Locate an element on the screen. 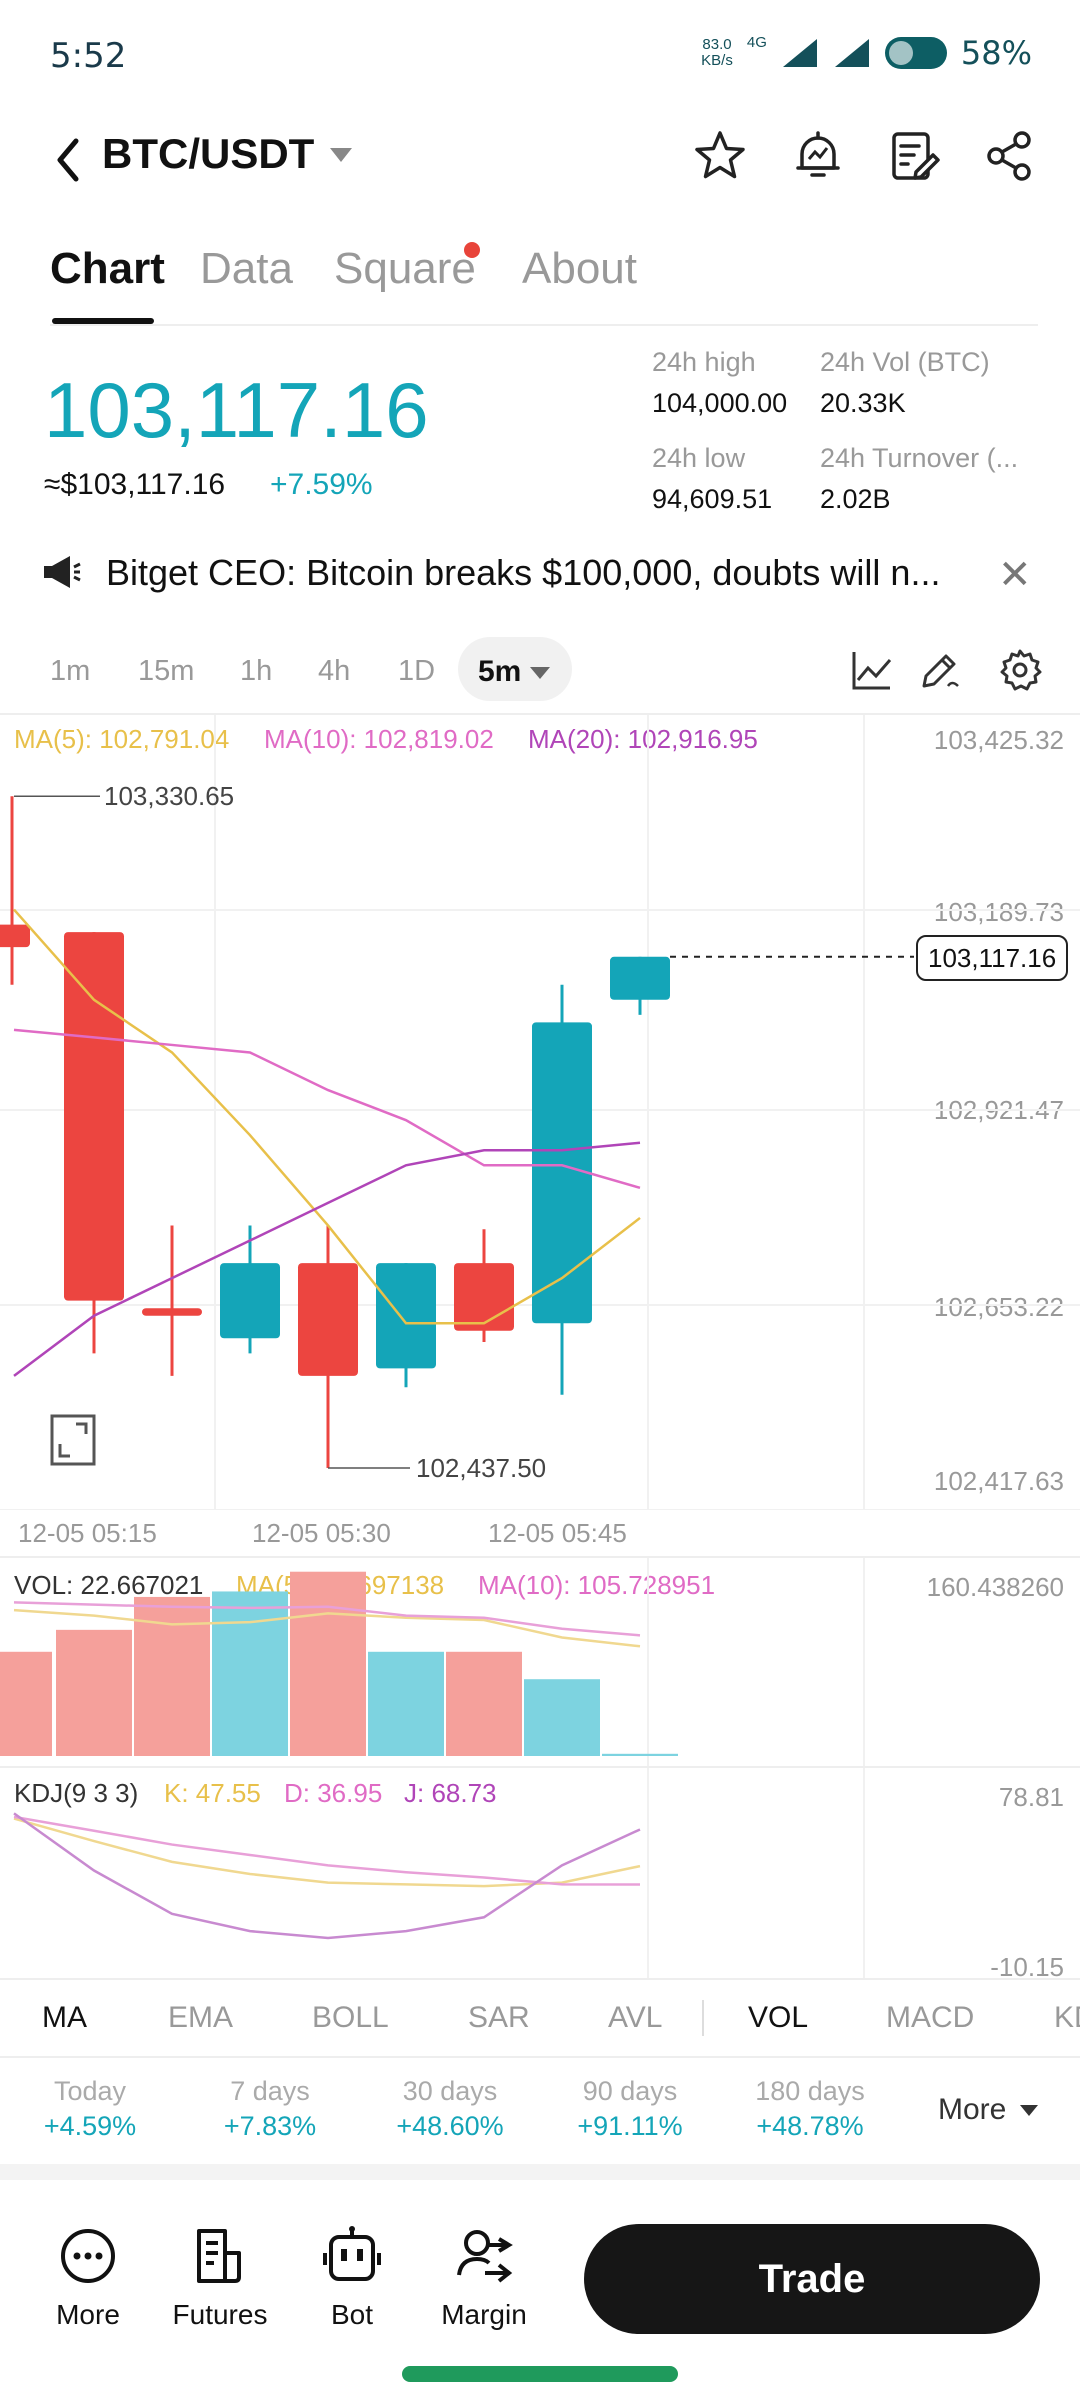 The image size is (1080, 2400). volume-label: 24h Vol (BTC) is located at coordinates (905, 362).